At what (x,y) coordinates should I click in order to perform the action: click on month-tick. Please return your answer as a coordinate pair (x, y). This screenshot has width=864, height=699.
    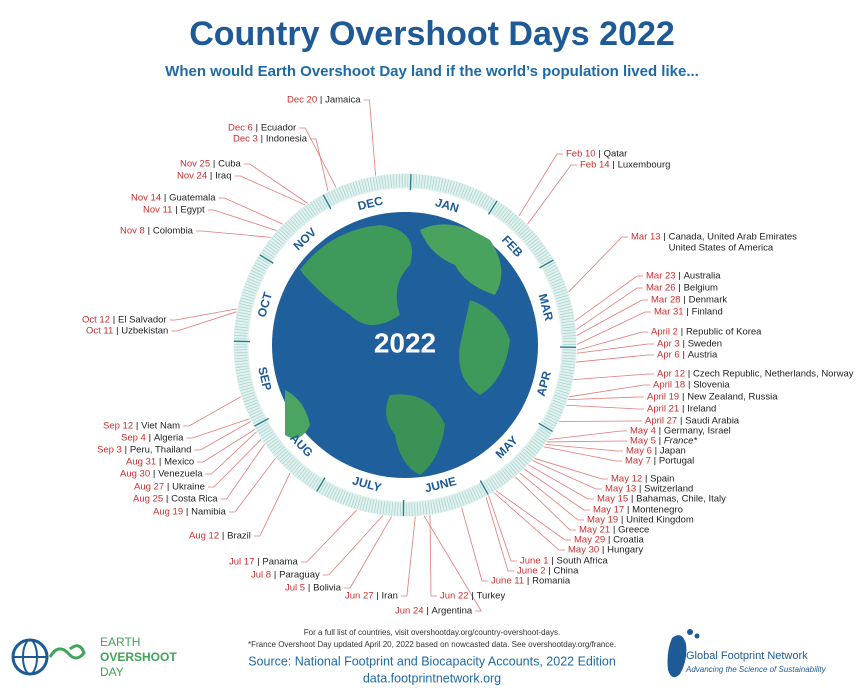
    Looking at the image, I should click on (321, 484).